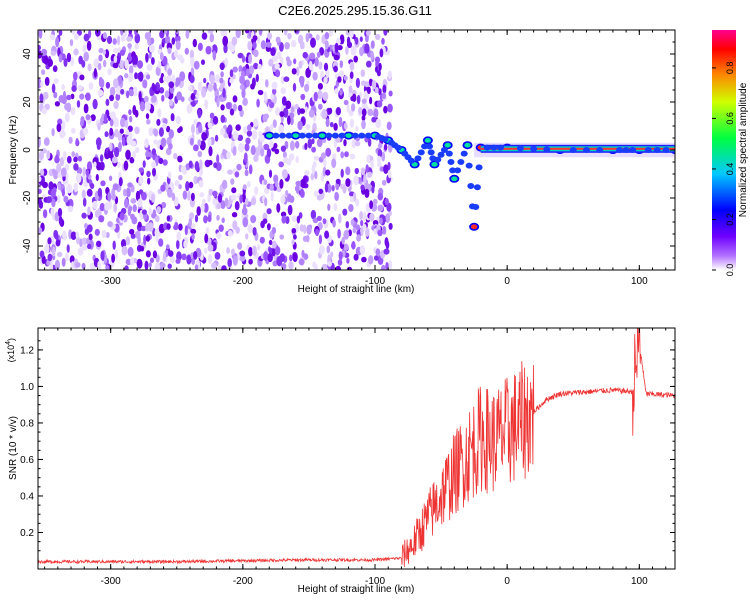 The image size is (750, 600). What do you see at coordinates (356, 289) in the screenshot?
I see `spectrogram-x-axis-label: Height of straight line (km)` at bounding box center [356, 289].